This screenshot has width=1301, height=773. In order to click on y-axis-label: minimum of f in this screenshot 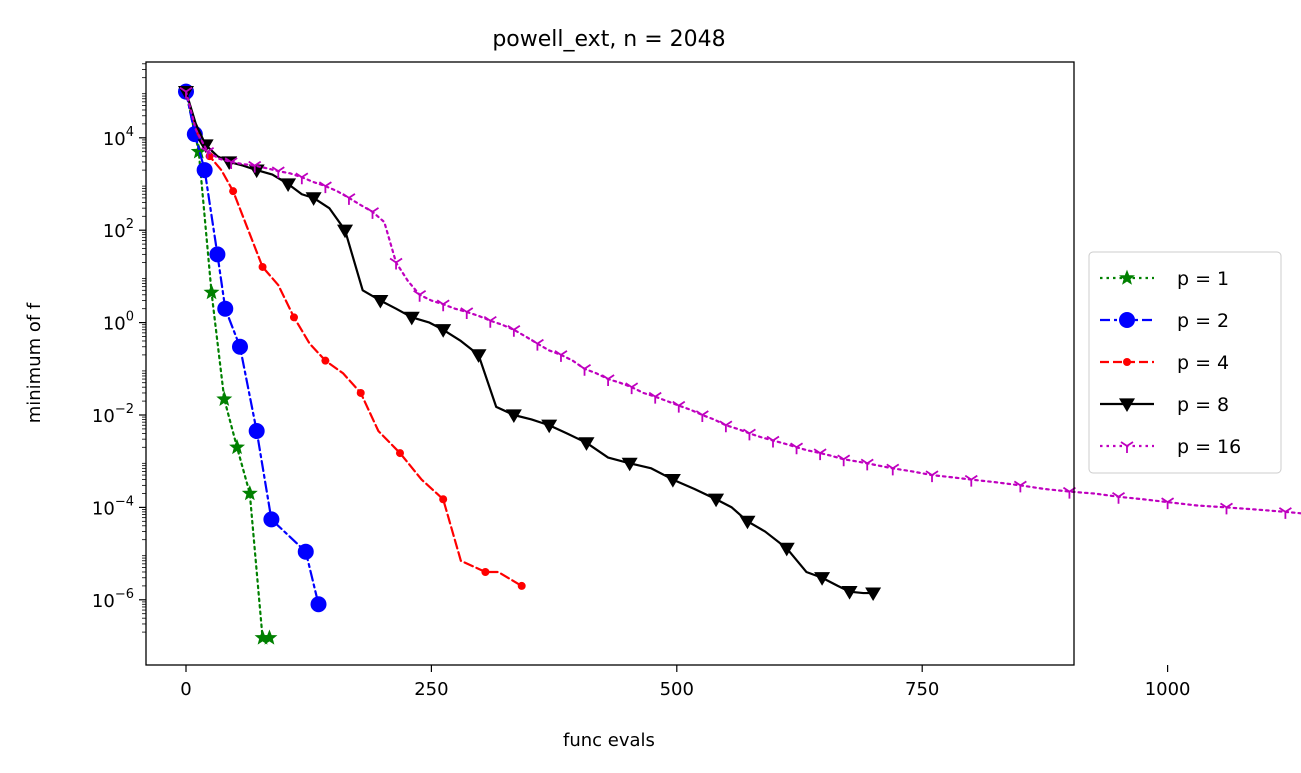, I will do `click(34, 362)`.